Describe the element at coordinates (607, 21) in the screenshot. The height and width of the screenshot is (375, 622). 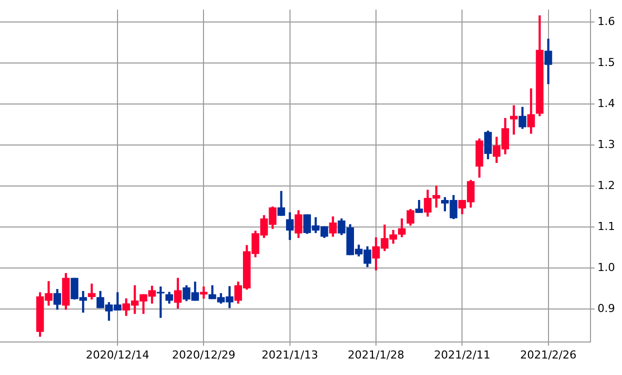
I see `y-tick-label: 1.6` at that location.